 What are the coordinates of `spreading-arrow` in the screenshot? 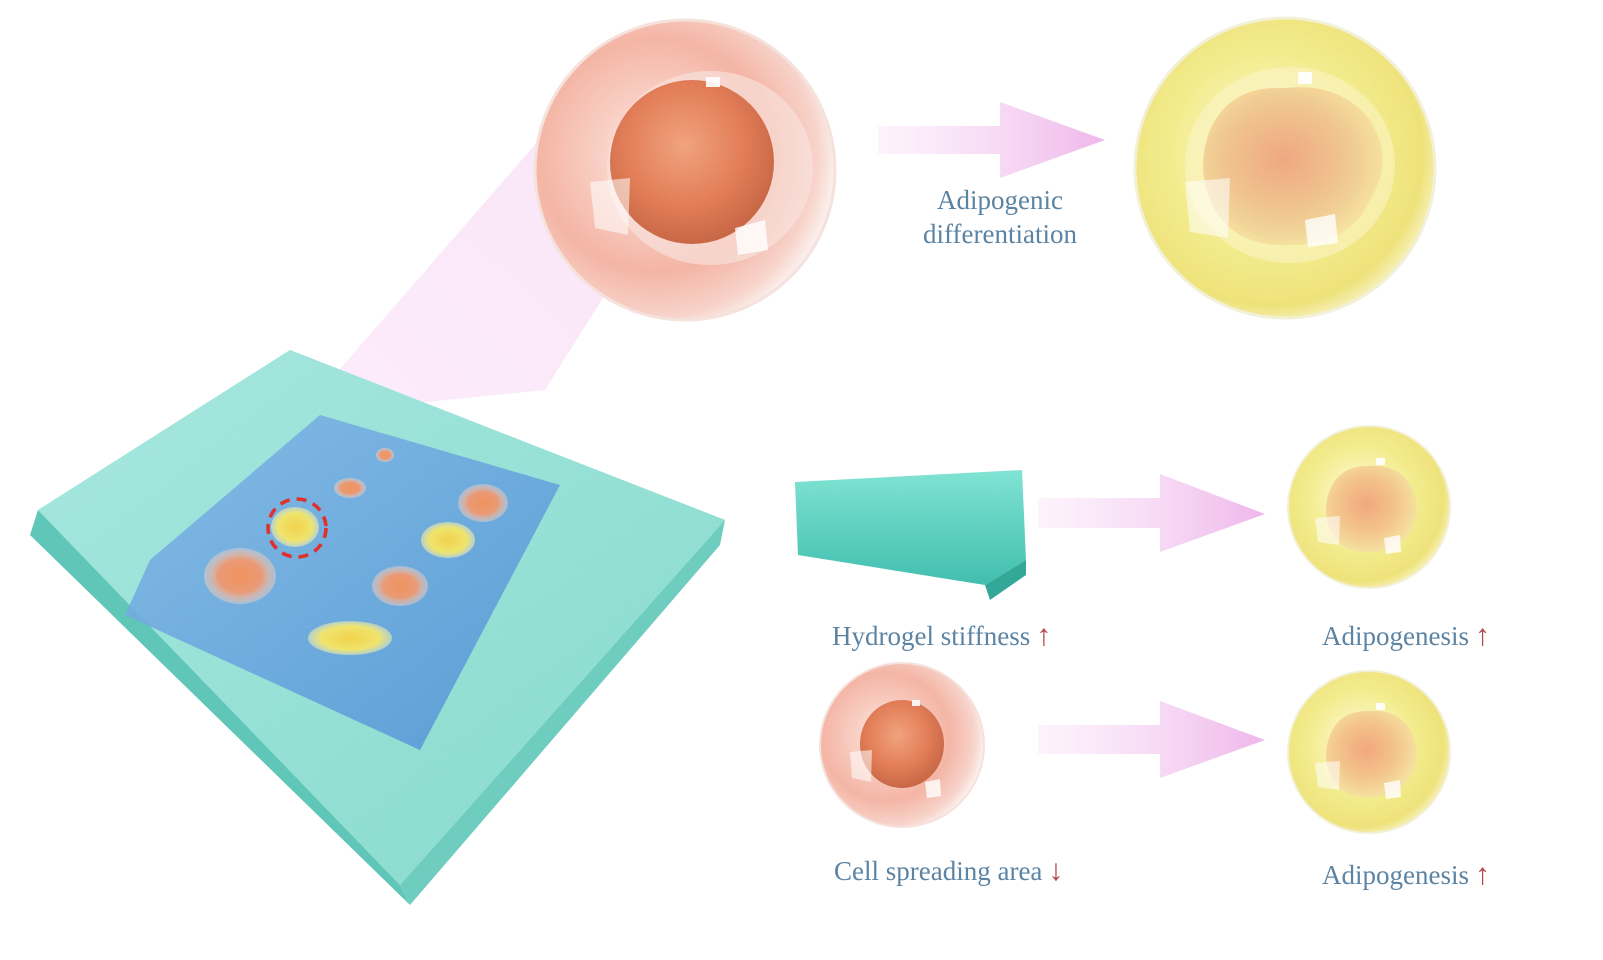 It's located at (1151, 739).